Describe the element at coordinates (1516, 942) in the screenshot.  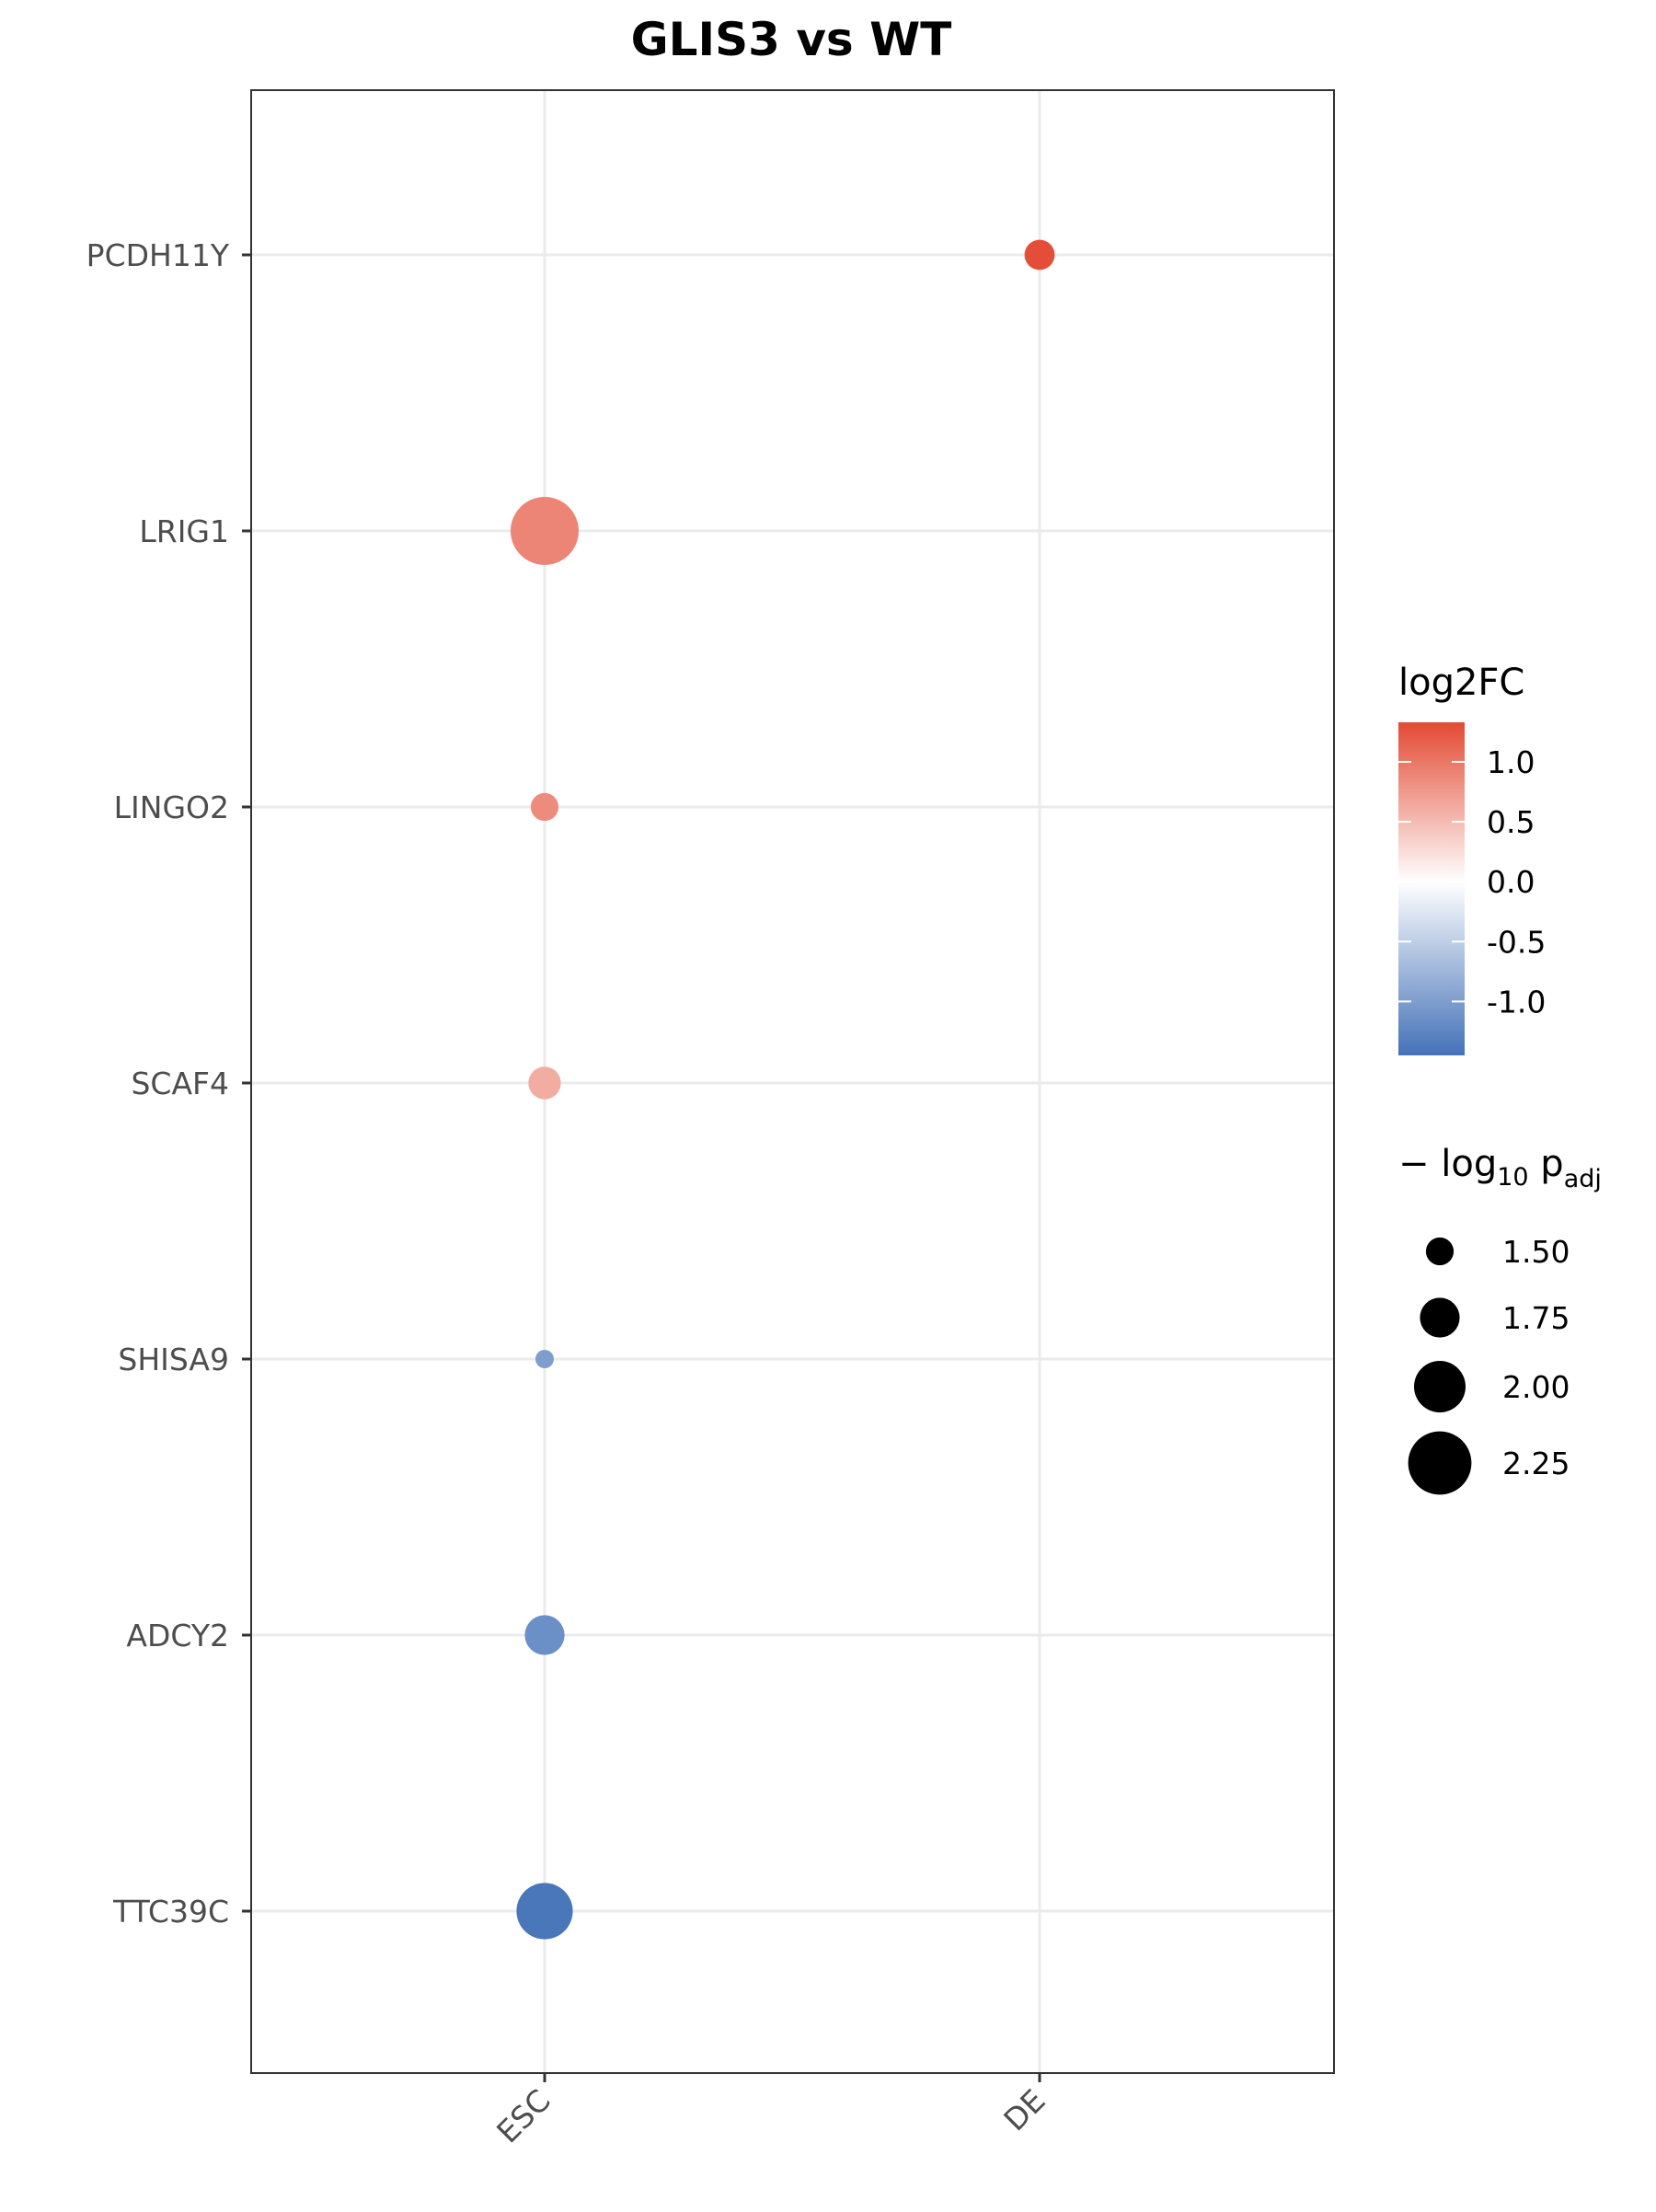
I see `color-tick-label: -0.5` at that location.